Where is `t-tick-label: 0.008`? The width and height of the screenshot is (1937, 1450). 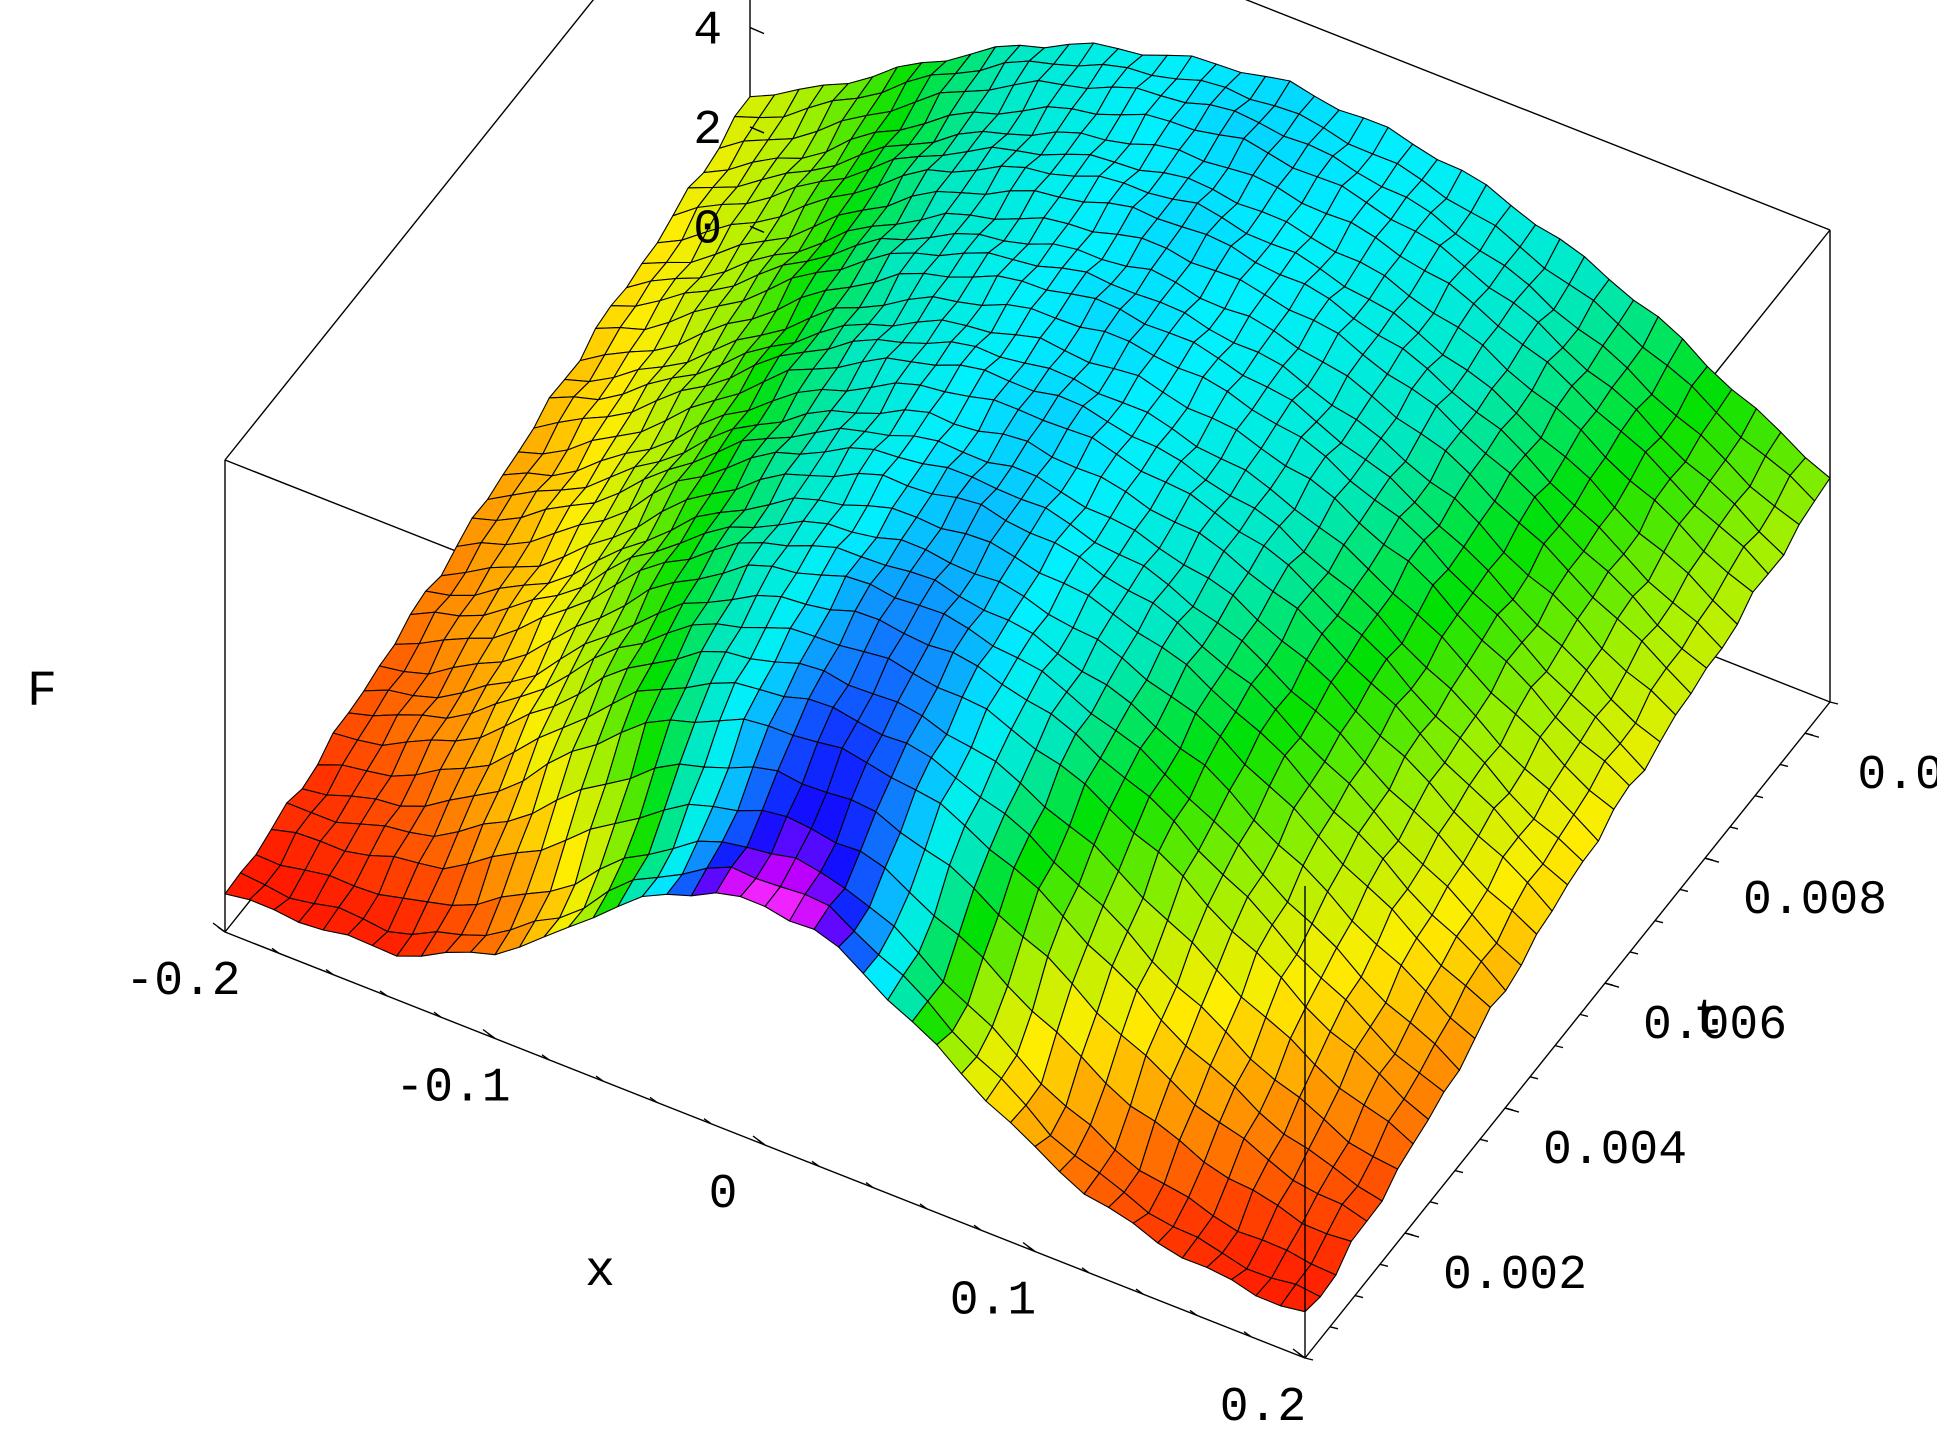
t-tick-label: 0.008 is located at coordinates (1815, 901).